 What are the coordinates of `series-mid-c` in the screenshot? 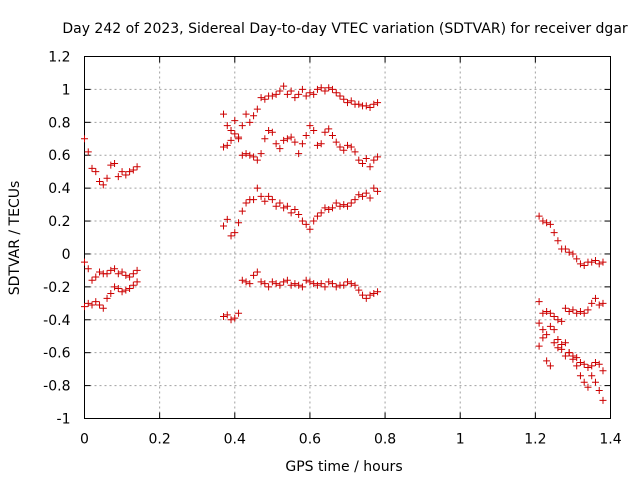 It's located at (301, 212).